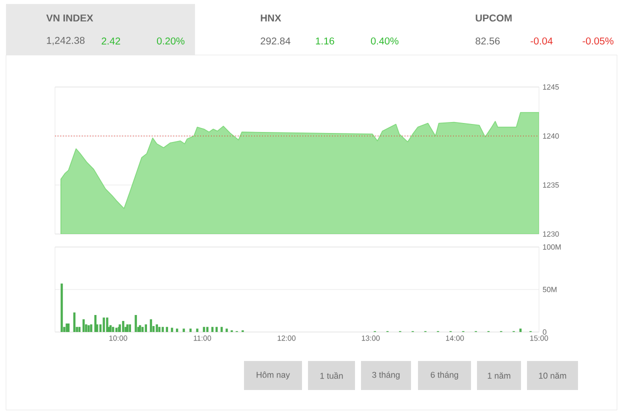 This screenshot has height=419, width=624. I want to click on text: 3 tháng, so click(386, 376).